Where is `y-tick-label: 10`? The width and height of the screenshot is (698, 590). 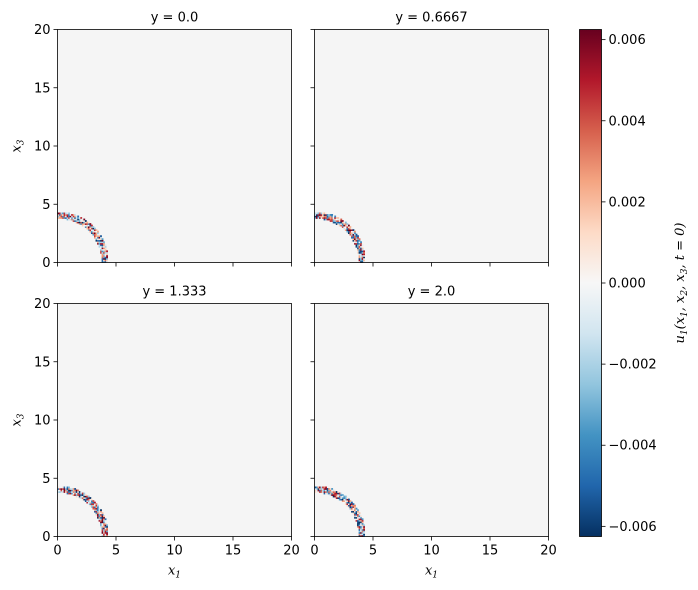
y-tick-label: 10 is located at coordinates (42, 147).